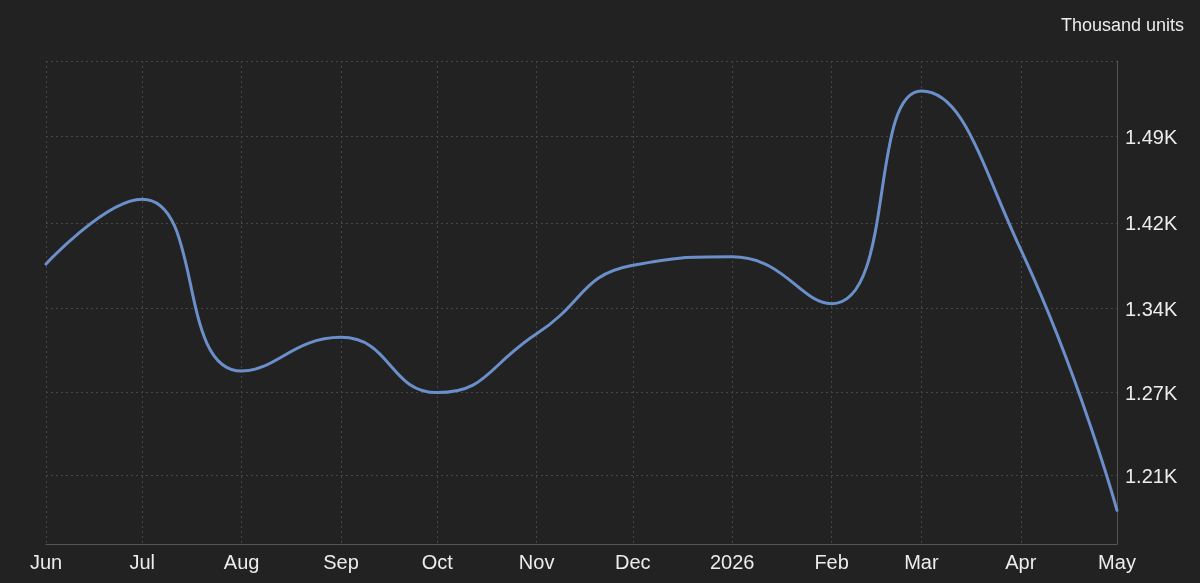  I want to click on x-tick-label: May, so click(1117, 562).